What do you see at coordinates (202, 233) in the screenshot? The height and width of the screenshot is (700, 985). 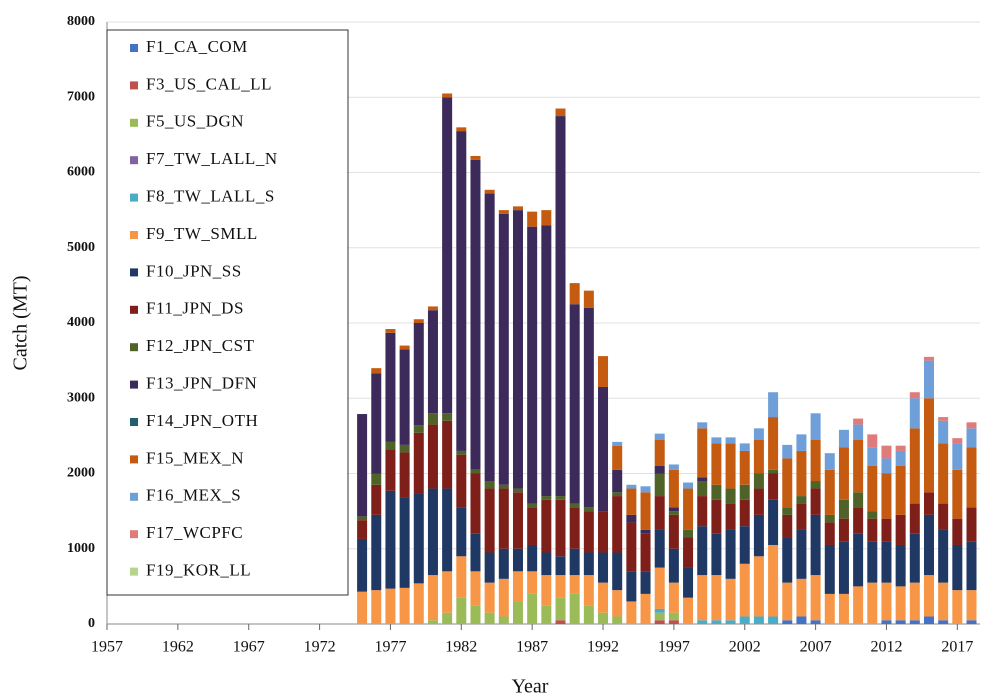 I see `legend-label: F9_TW_SMLL` at bounding box center [202, 233].